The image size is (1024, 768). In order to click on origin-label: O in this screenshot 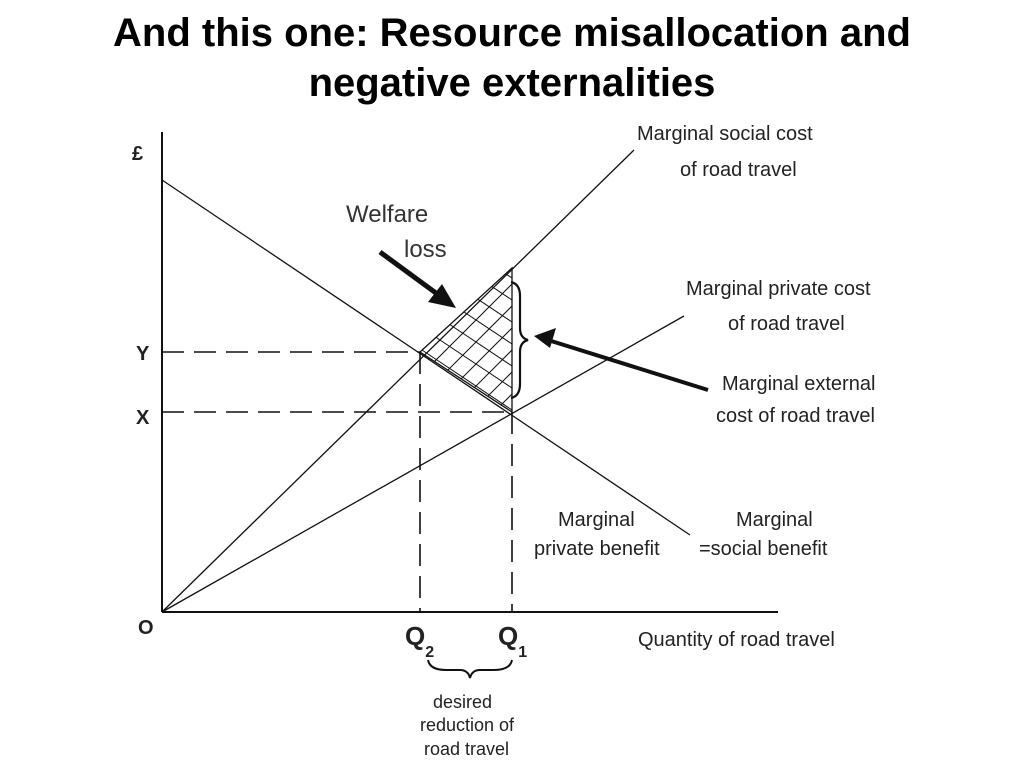, I will do `click(146, 628)`.